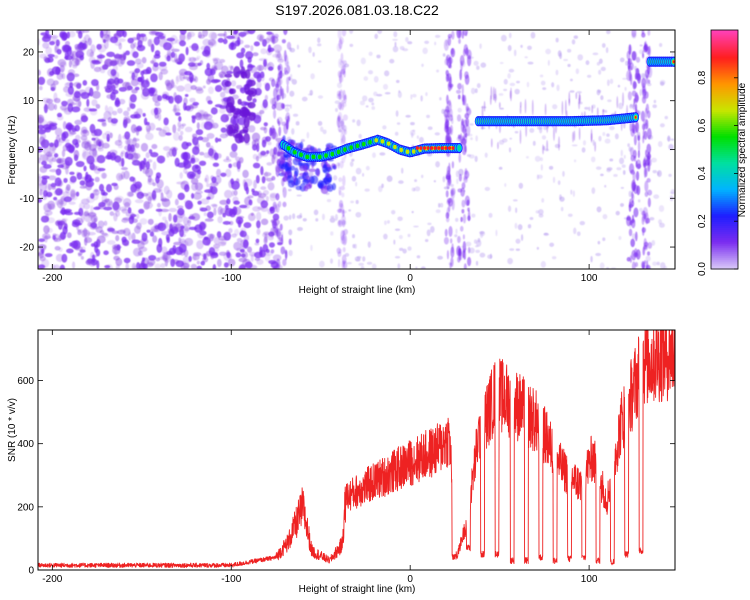 Image resolution: width=750 pixels, height=600 pixels. What do you see at coordinates (312, 179) in the screenshot?
I see `ridge-spread` at bounding box center [312, 179].